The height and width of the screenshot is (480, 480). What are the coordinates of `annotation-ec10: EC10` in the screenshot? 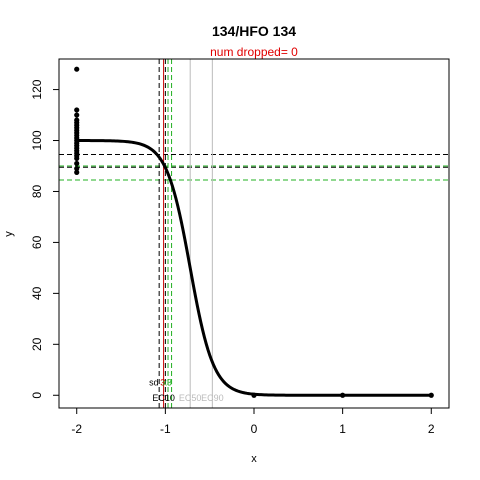 It's located at (163, 398).